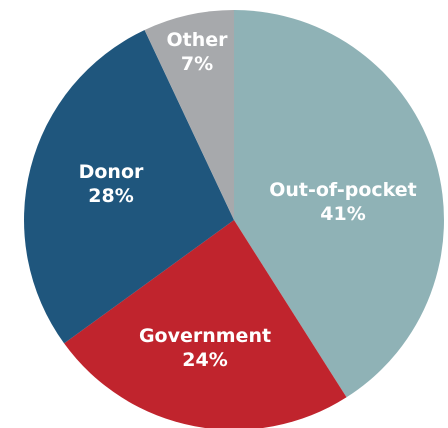 The image size is (448, 428). I want to click on pie-slice-other, so click(189, 115).